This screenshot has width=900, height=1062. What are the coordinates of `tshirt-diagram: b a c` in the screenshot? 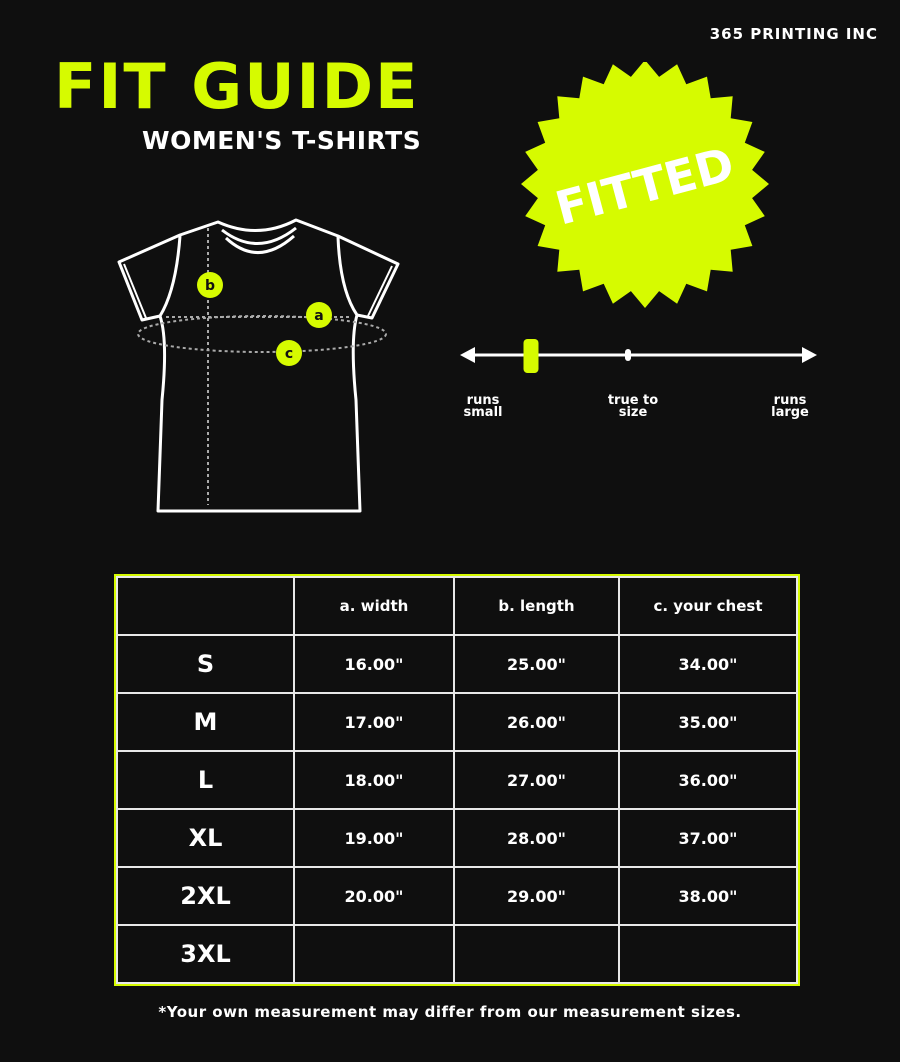 It's located at (258, 365).